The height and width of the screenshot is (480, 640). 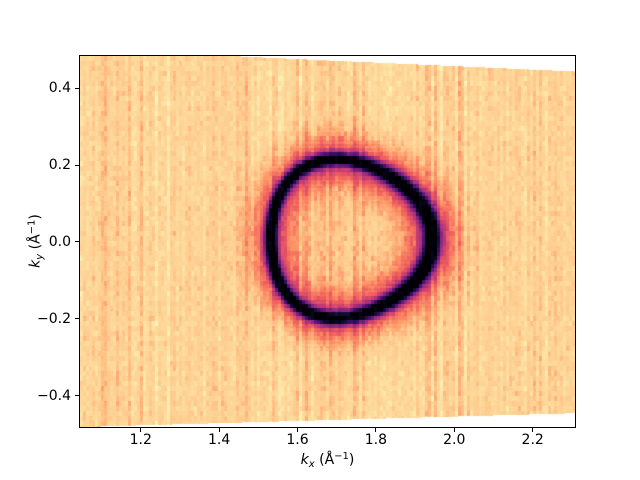 I want to click on x-tick-label: 2.0, so click(x=454, y=440).